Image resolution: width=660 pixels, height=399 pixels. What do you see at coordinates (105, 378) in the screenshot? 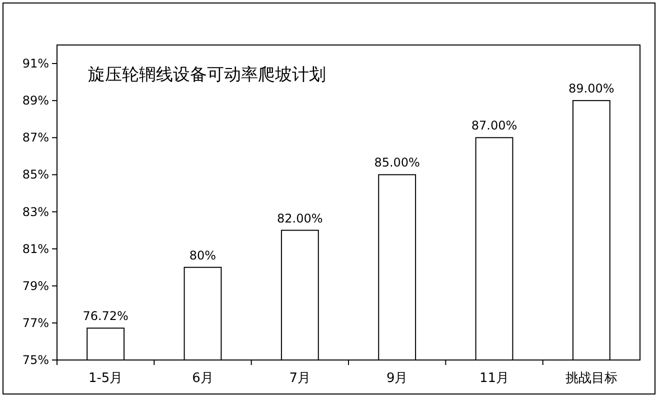
I see `x-tick-label: 1-5月` at bounding box center [105, 378].